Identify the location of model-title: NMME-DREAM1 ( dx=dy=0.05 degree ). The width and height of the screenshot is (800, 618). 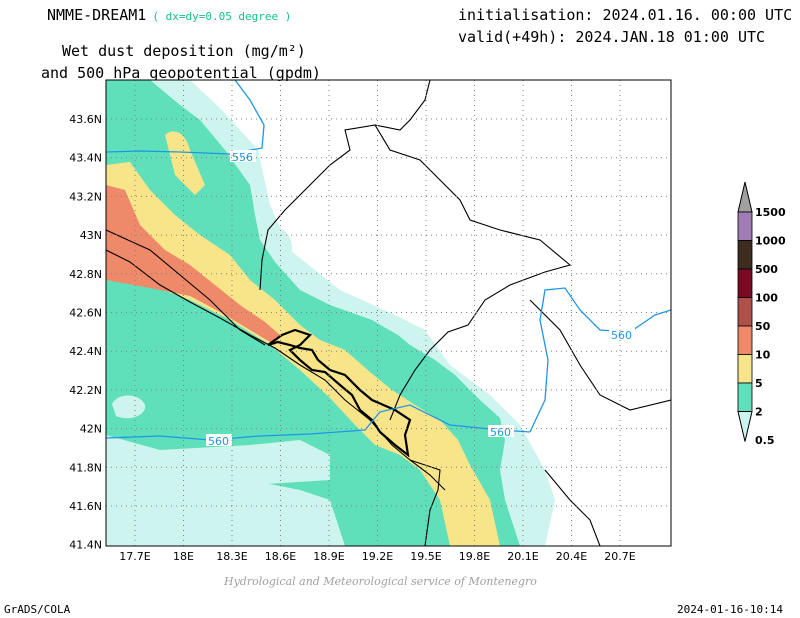
(169, 15).